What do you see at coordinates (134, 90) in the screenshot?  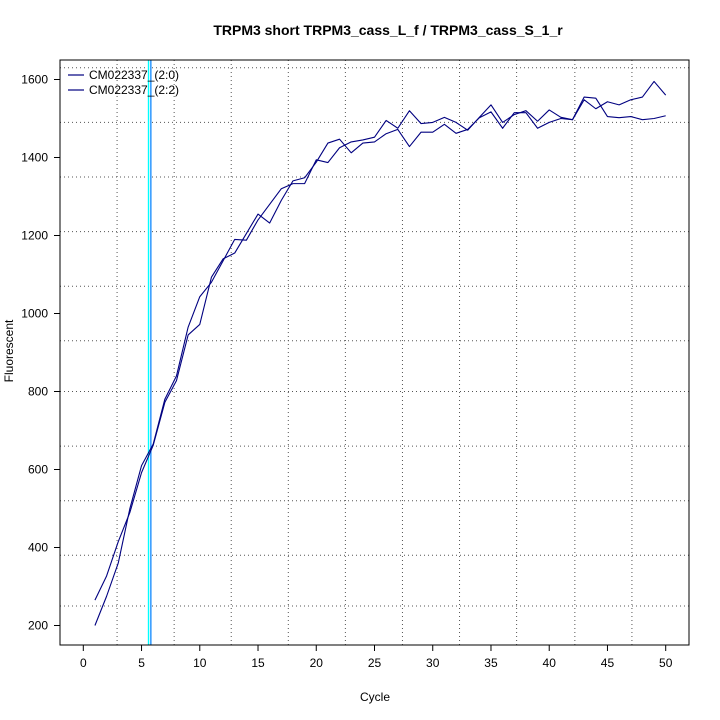 I see `legend-item-label: CM022337_(2:2)` at bounding box center [134, 90].